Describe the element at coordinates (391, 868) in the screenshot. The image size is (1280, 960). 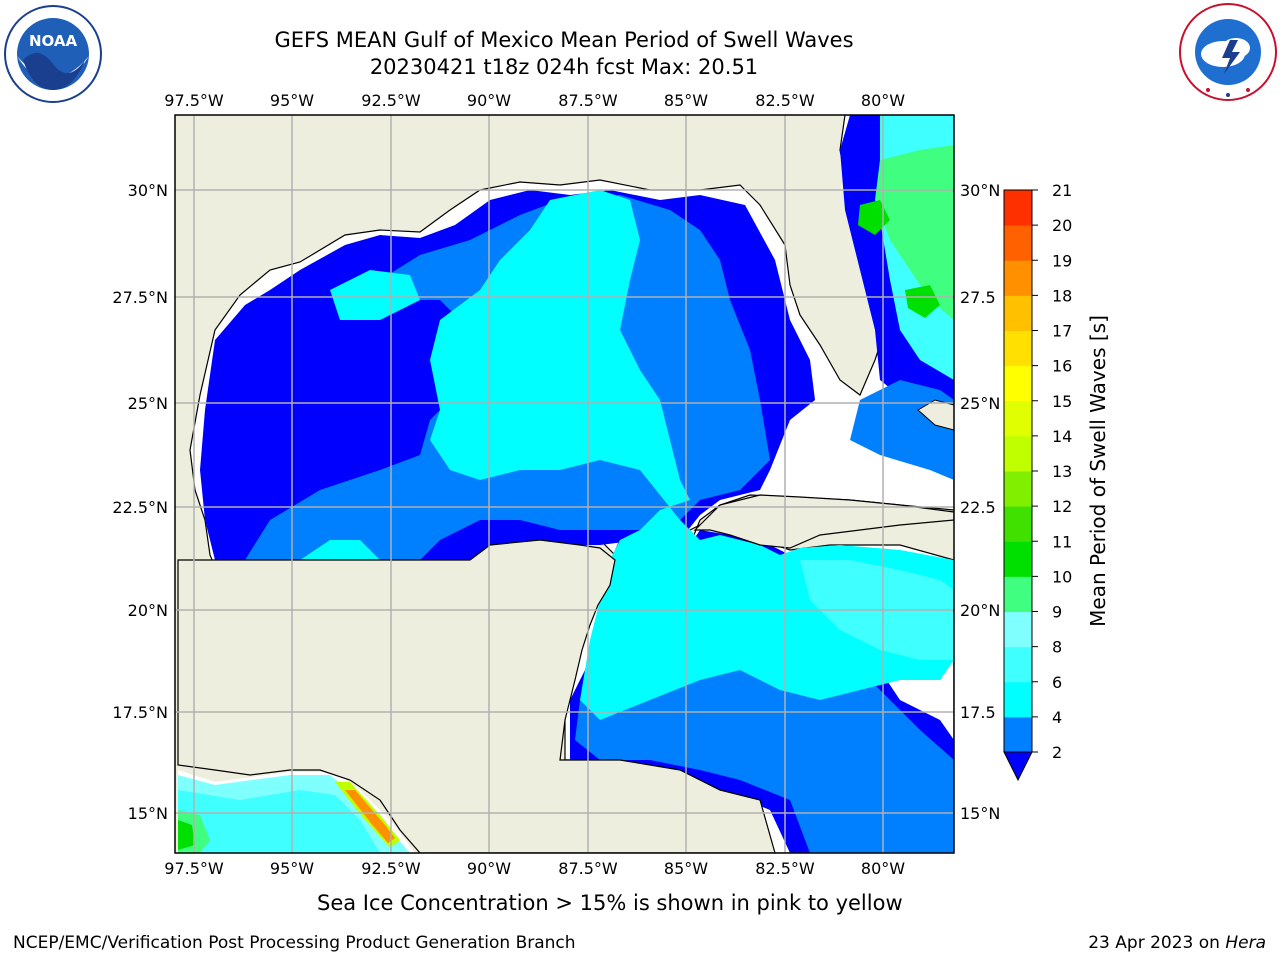
I see `lon-label-bottom: 92.5°W` at that location.